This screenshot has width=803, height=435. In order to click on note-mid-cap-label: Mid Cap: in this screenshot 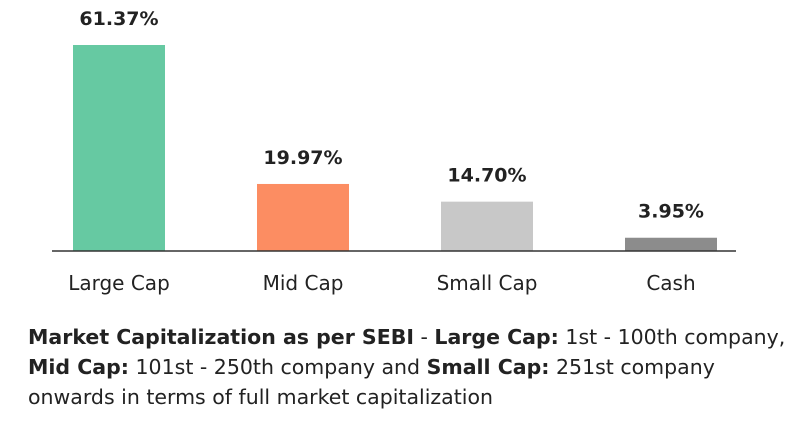, I will do `click(78, 367)`.